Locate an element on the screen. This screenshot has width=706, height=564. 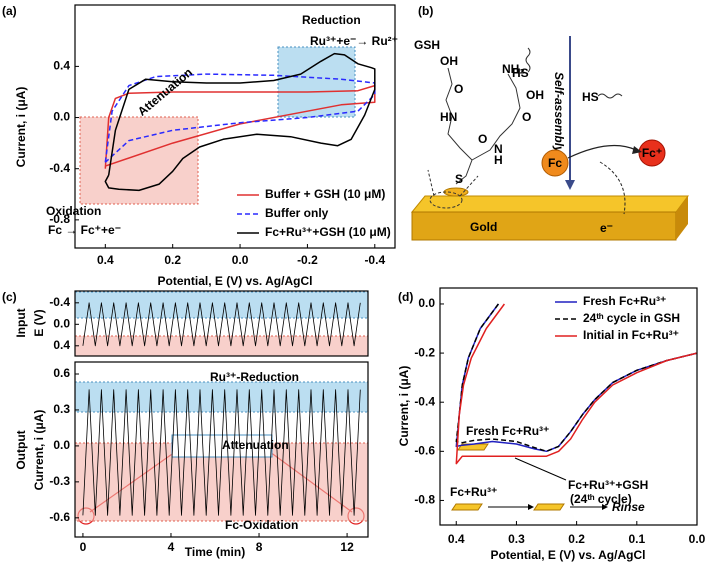
annotation: Attenuation is located at coordinates (255, 445).